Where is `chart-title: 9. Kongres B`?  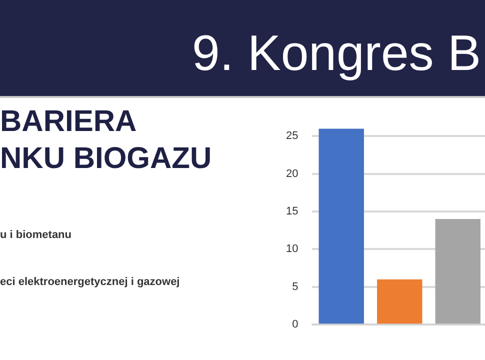
chart-title: 9. Kongres B is located at coordinates (336, 53).